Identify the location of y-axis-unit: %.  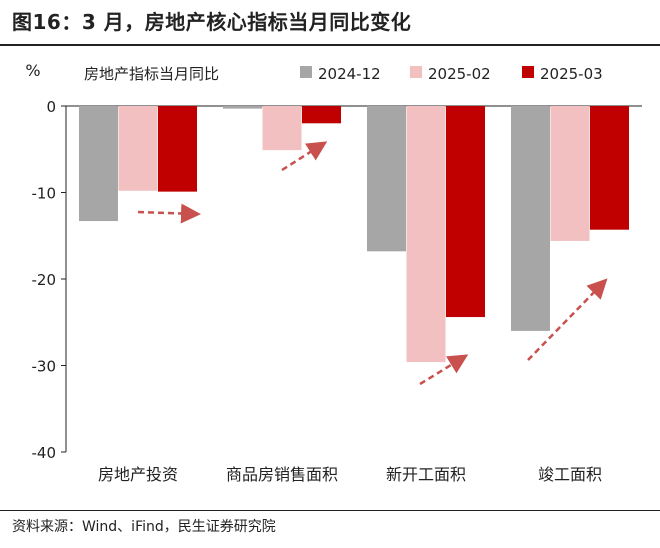
(32, 70).